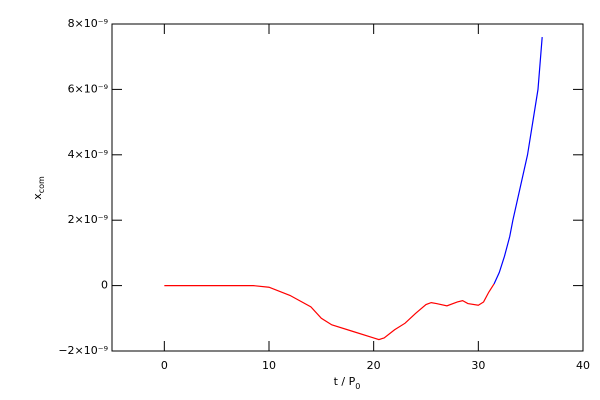  Describe the element at coordinates (41, 184) in the screenshot. I see `y-label-sub: com` at that location.